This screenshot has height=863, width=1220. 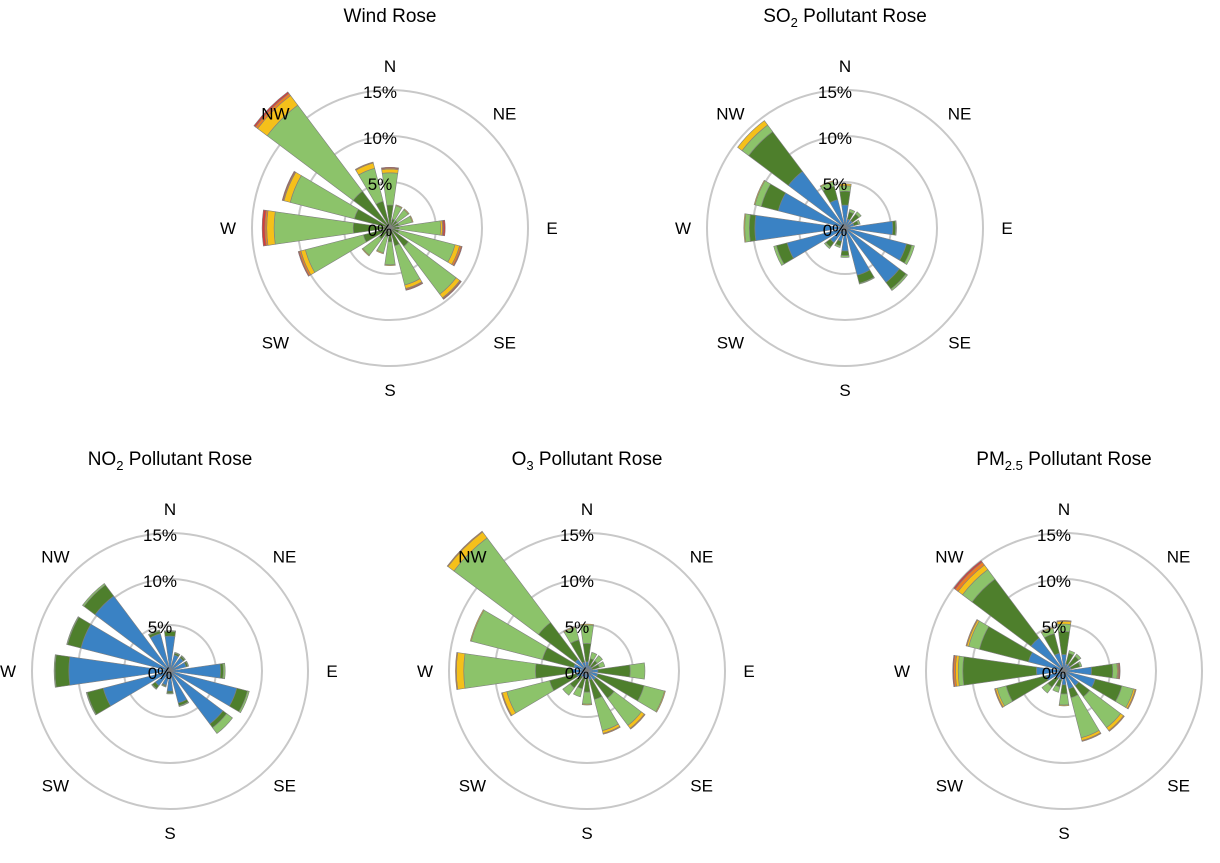 What do you see at coordinates (844, 390) in the screenshot?
I see `direction-label: S` at bounding box center [844, 390].